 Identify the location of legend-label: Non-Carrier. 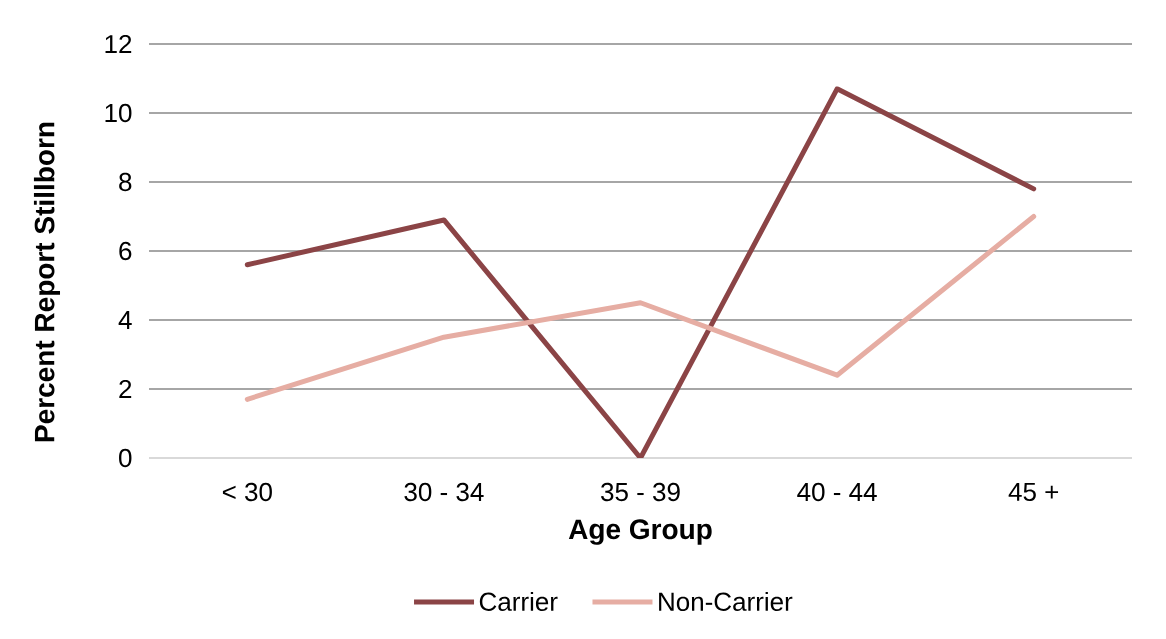
(726, 601).